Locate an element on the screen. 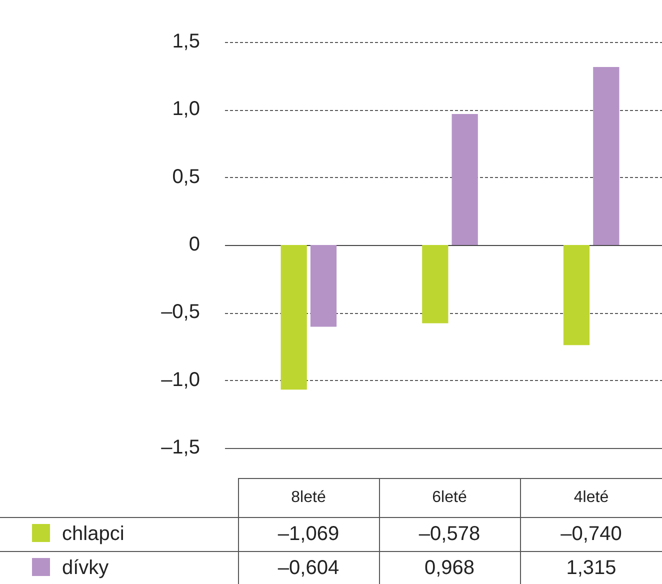  data-label: –1,069 is located at coordinates (308, 535).